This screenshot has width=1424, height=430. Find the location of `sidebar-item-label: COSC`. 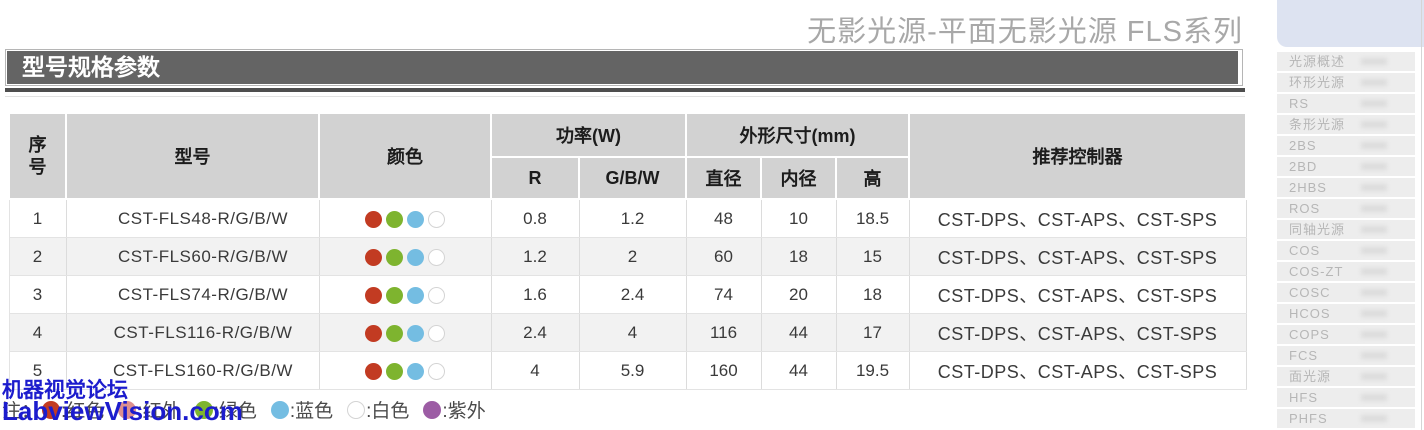

sidebar-item-label: COSC is located at coordinates (1310, 292).